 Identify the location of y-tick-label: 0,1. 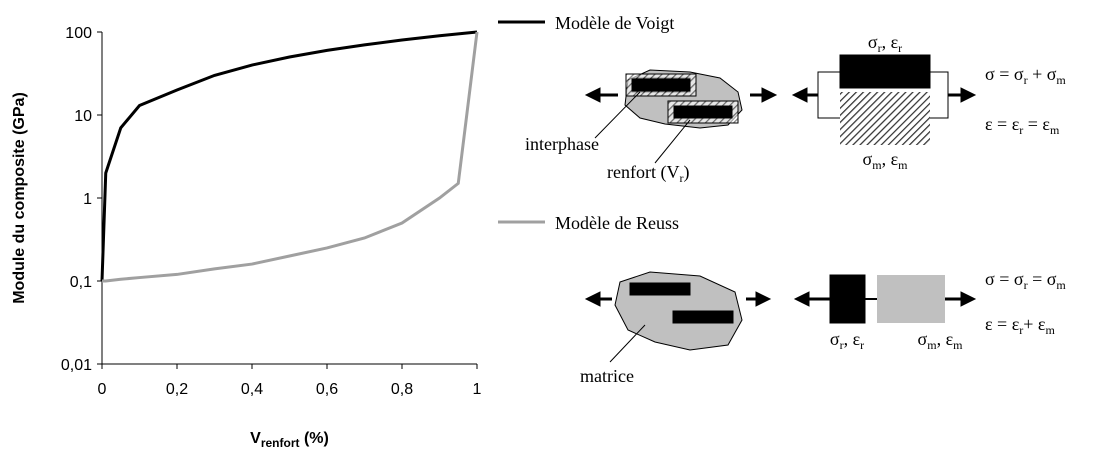
(81, 282).